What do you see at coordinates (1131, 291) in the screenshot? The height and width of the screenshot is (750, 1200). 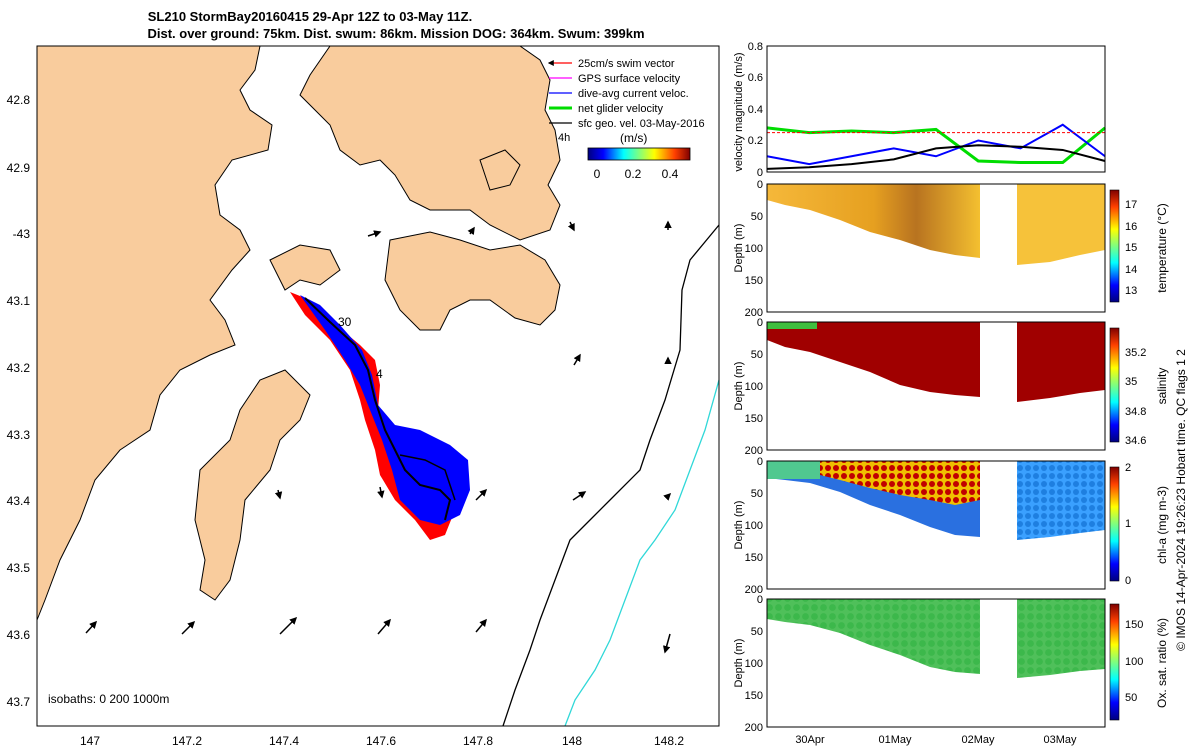 I see `temp-cb-tick: 13` at bounding box center [1131, 291].